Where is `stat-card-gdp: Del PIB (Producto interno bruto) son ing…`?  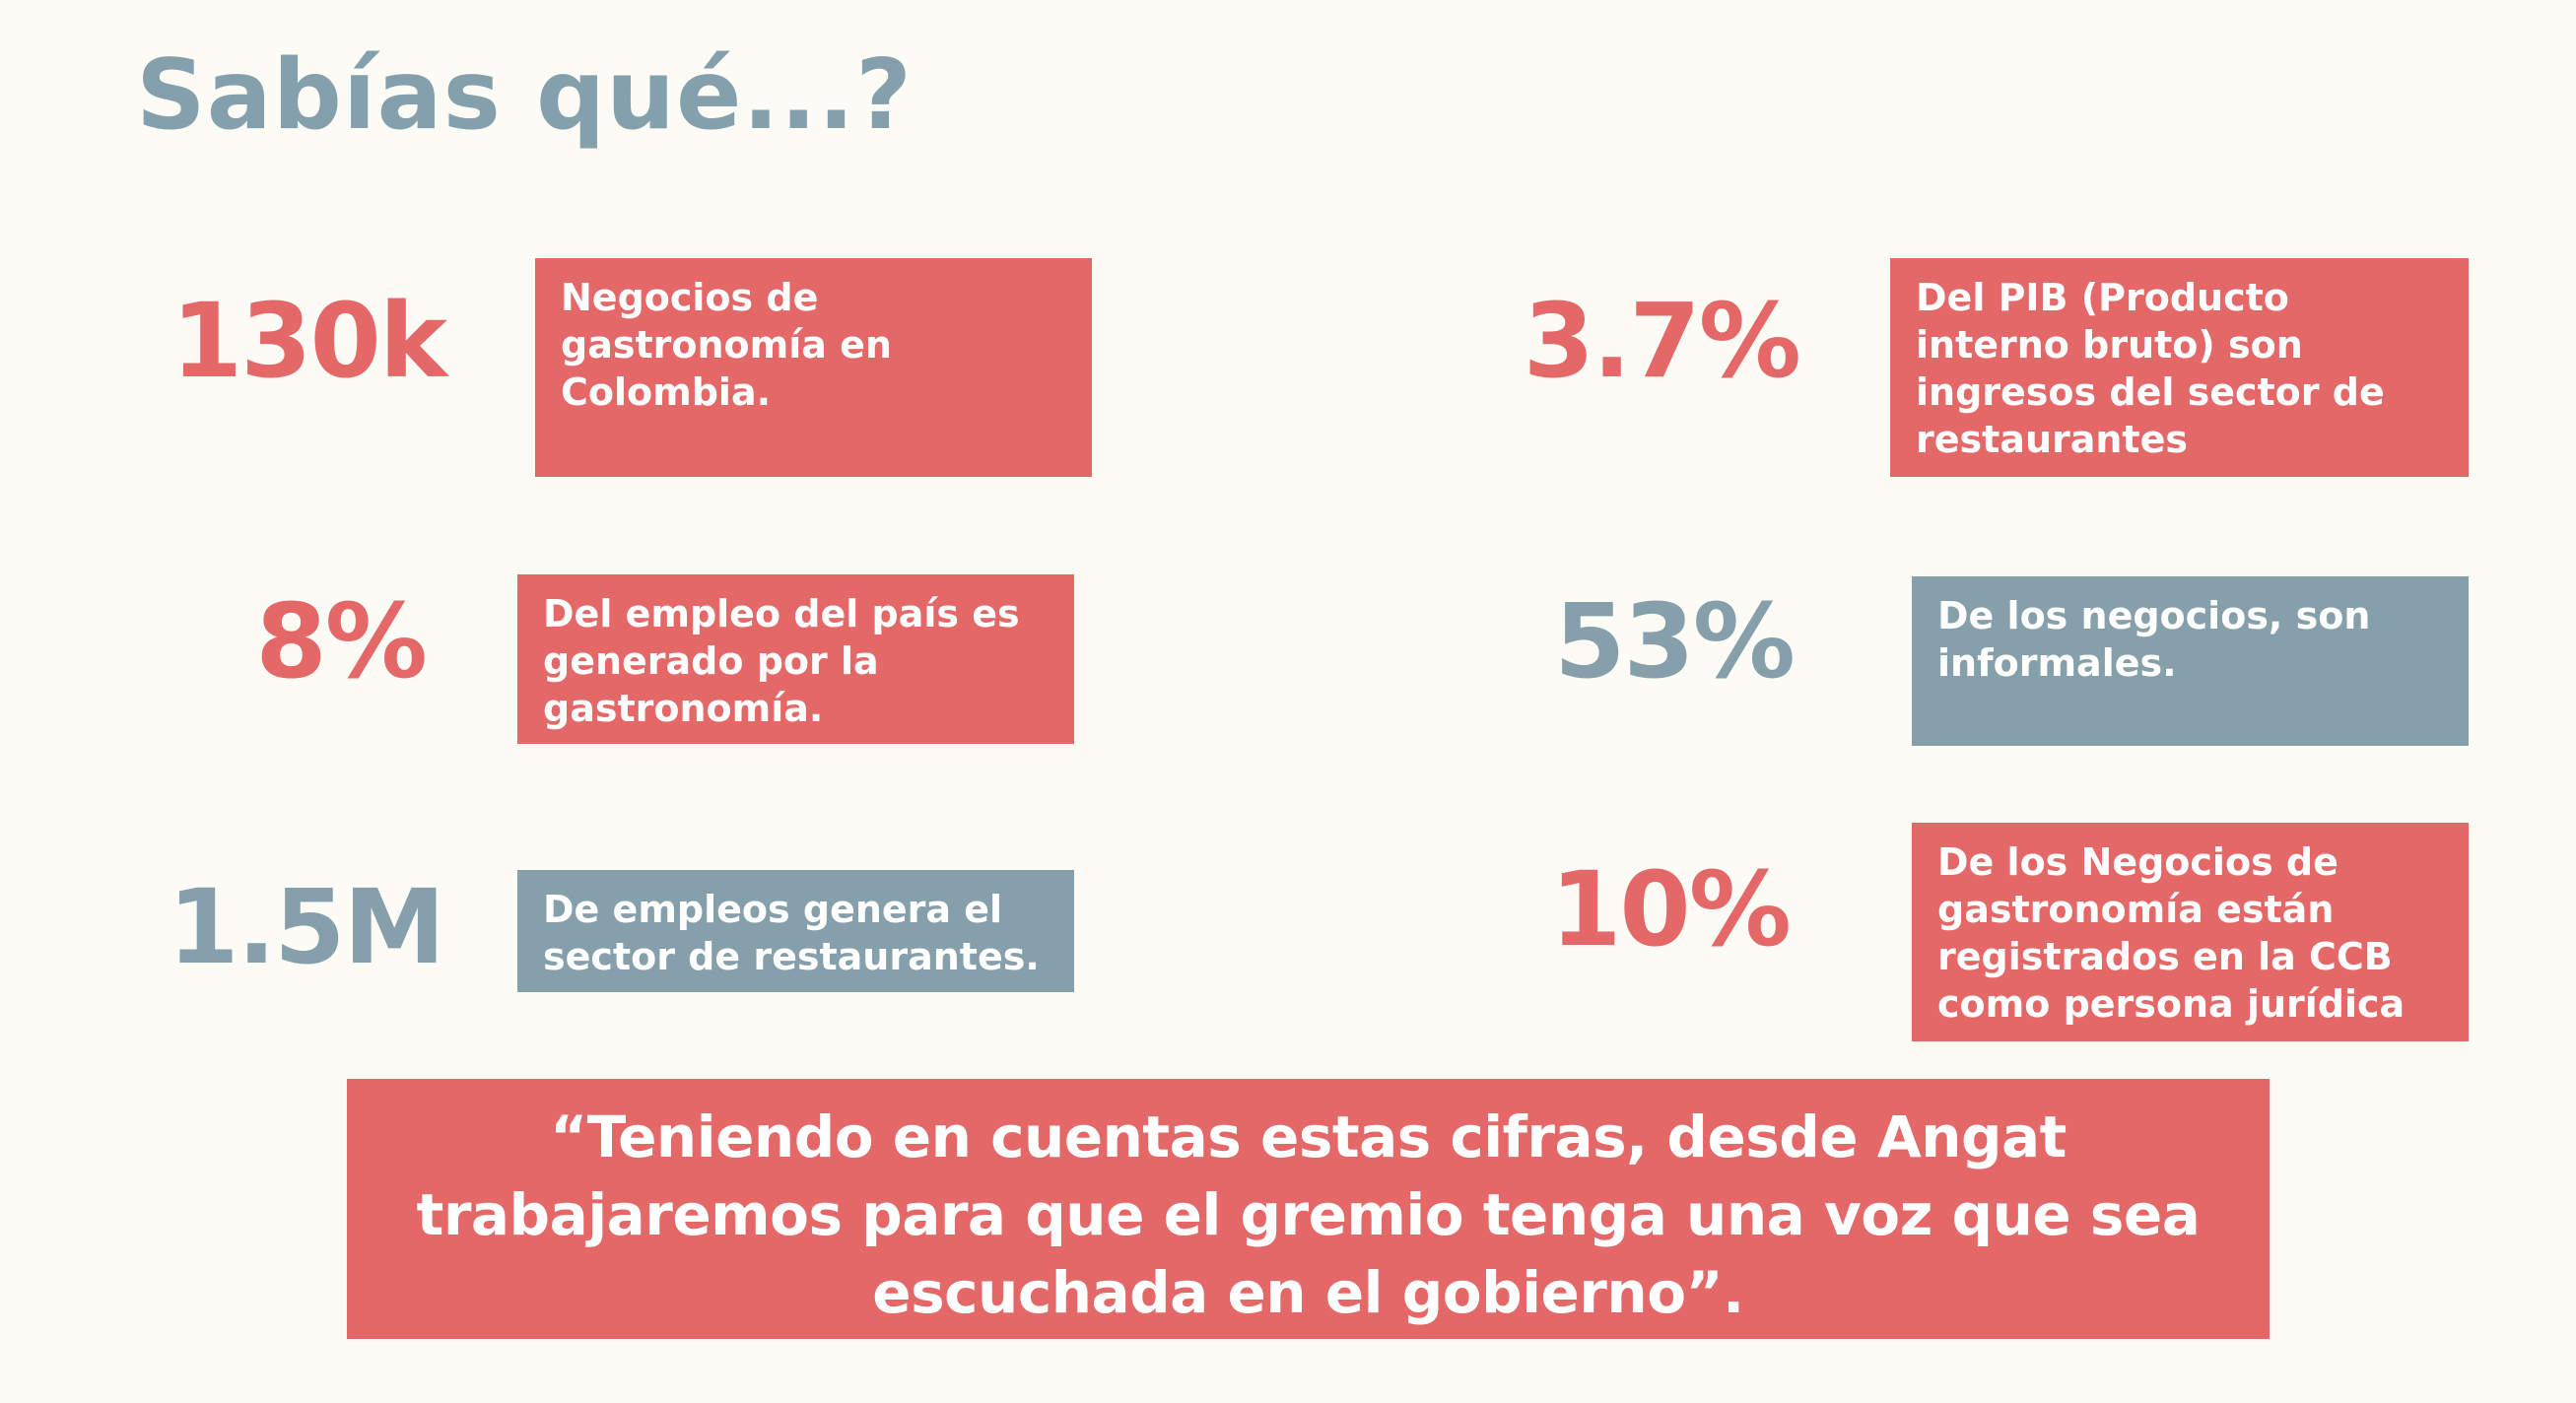
stat-card-gdp: Del PIB (Producto interno bruto) son ing… is located at coordinates (2179, 367).